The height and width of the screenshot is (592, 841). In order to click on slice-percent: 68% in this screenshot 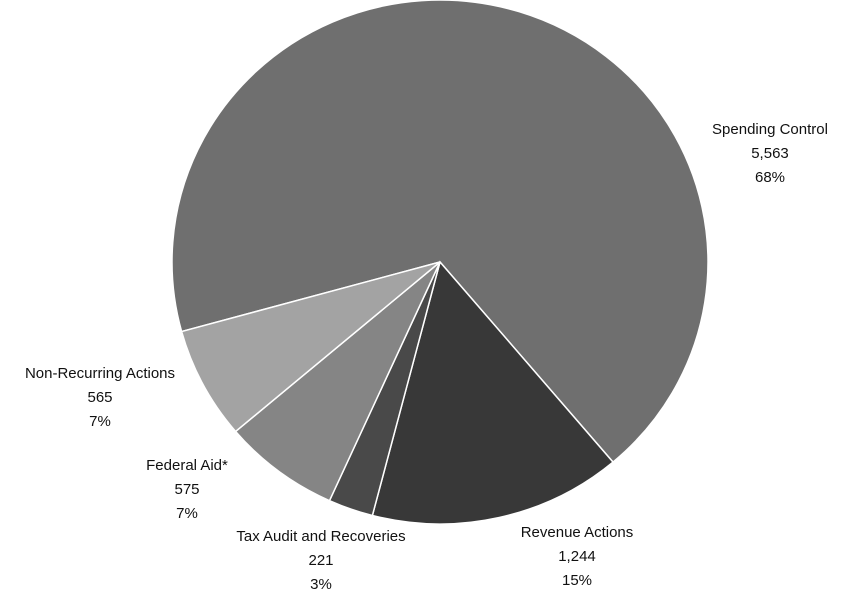, I will do `click(770, 177)`.